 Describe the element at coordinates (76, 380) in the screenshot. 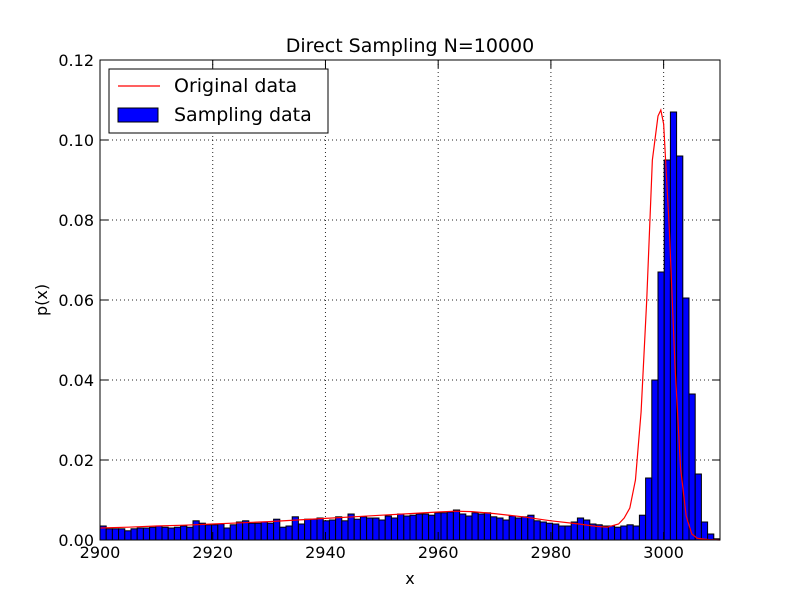

I see `y-tick-label: 0.04` at that location.